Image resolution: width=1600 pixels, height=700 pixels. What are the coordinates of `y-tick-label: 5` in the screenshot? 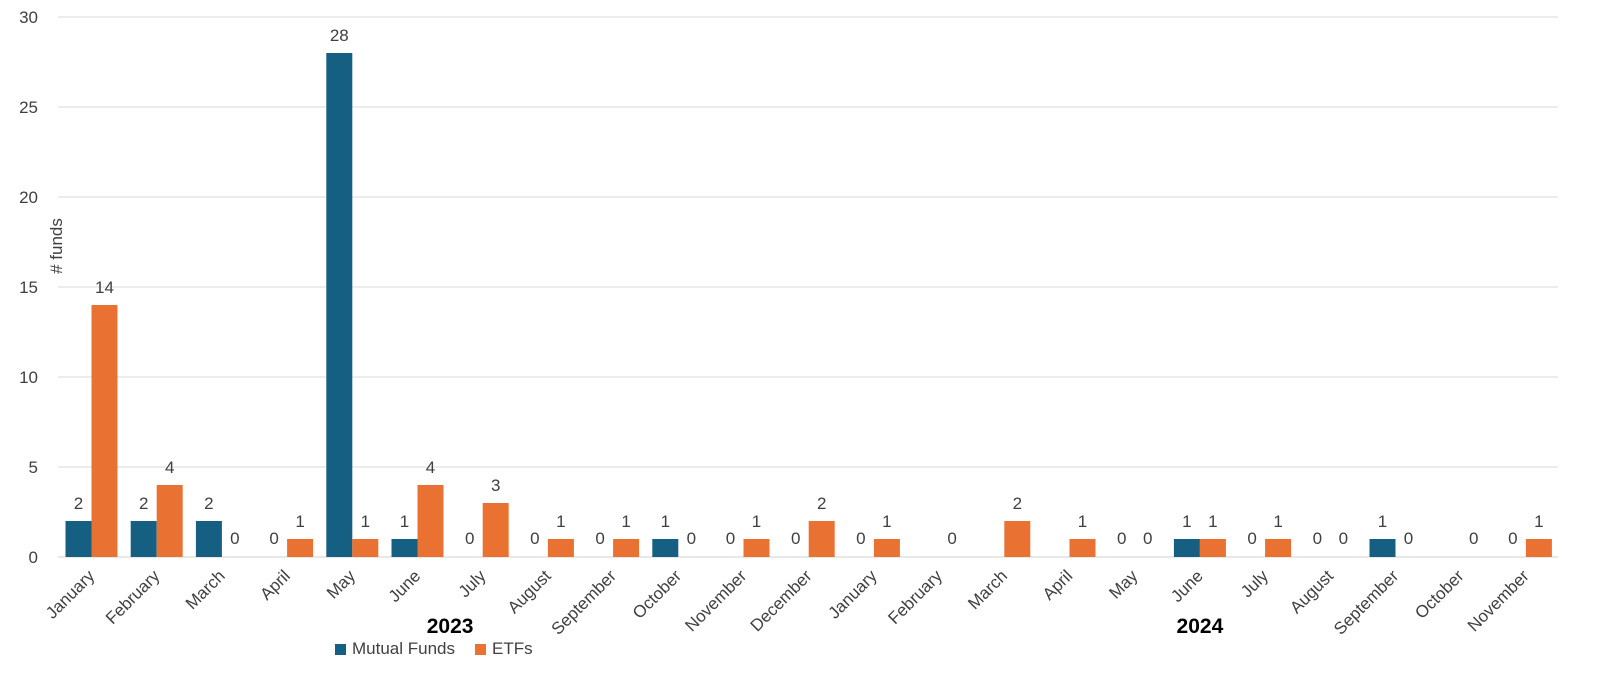 It's located at (33, 467).